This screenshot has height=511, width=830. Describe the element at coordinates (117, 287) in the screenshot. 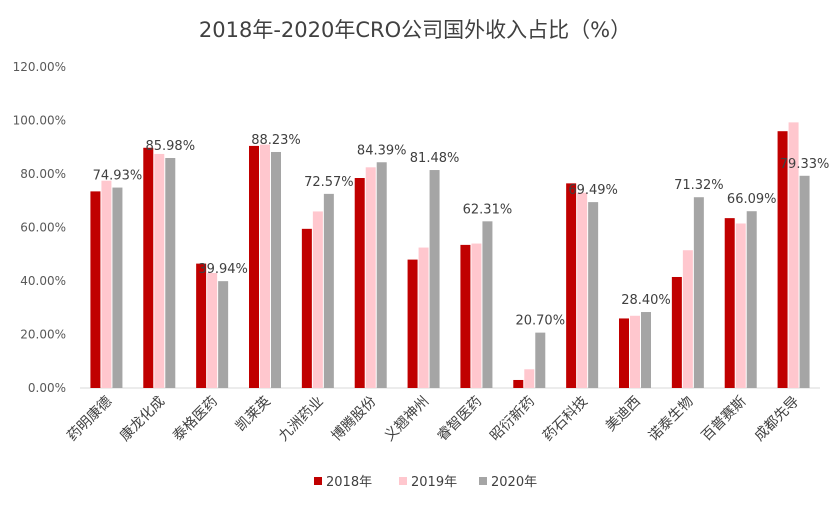

I see `bar-2020年-药明康德` at that location.